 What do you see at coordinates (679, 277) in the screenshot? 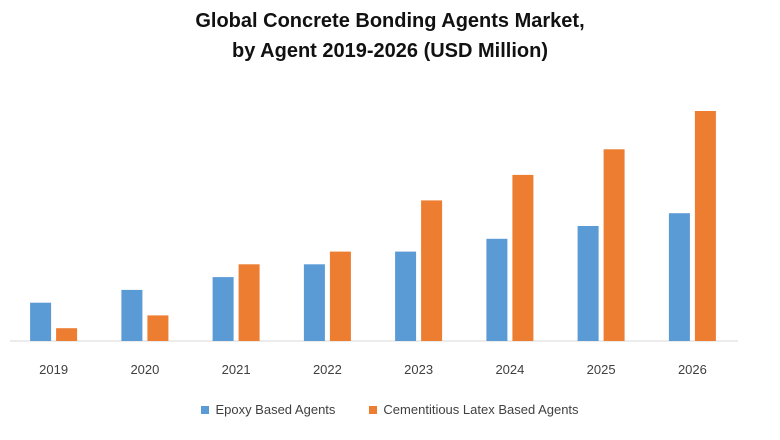
I see `bar-epoxy-2026` at bounding box center [679, 277].